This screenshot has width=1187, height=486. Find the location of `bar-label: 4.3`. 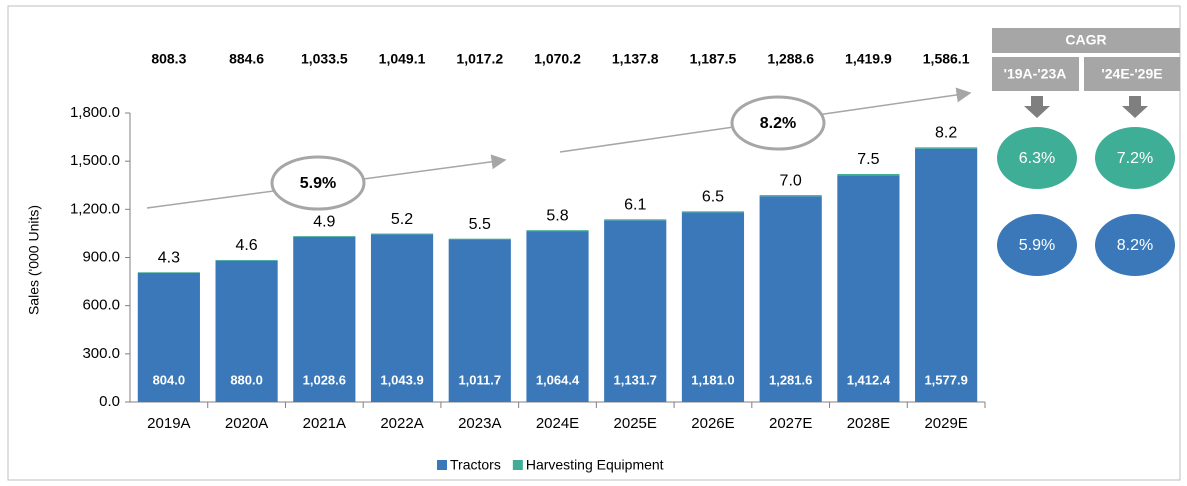

bar-label: 4.3 is located at coordinates (169, 257).